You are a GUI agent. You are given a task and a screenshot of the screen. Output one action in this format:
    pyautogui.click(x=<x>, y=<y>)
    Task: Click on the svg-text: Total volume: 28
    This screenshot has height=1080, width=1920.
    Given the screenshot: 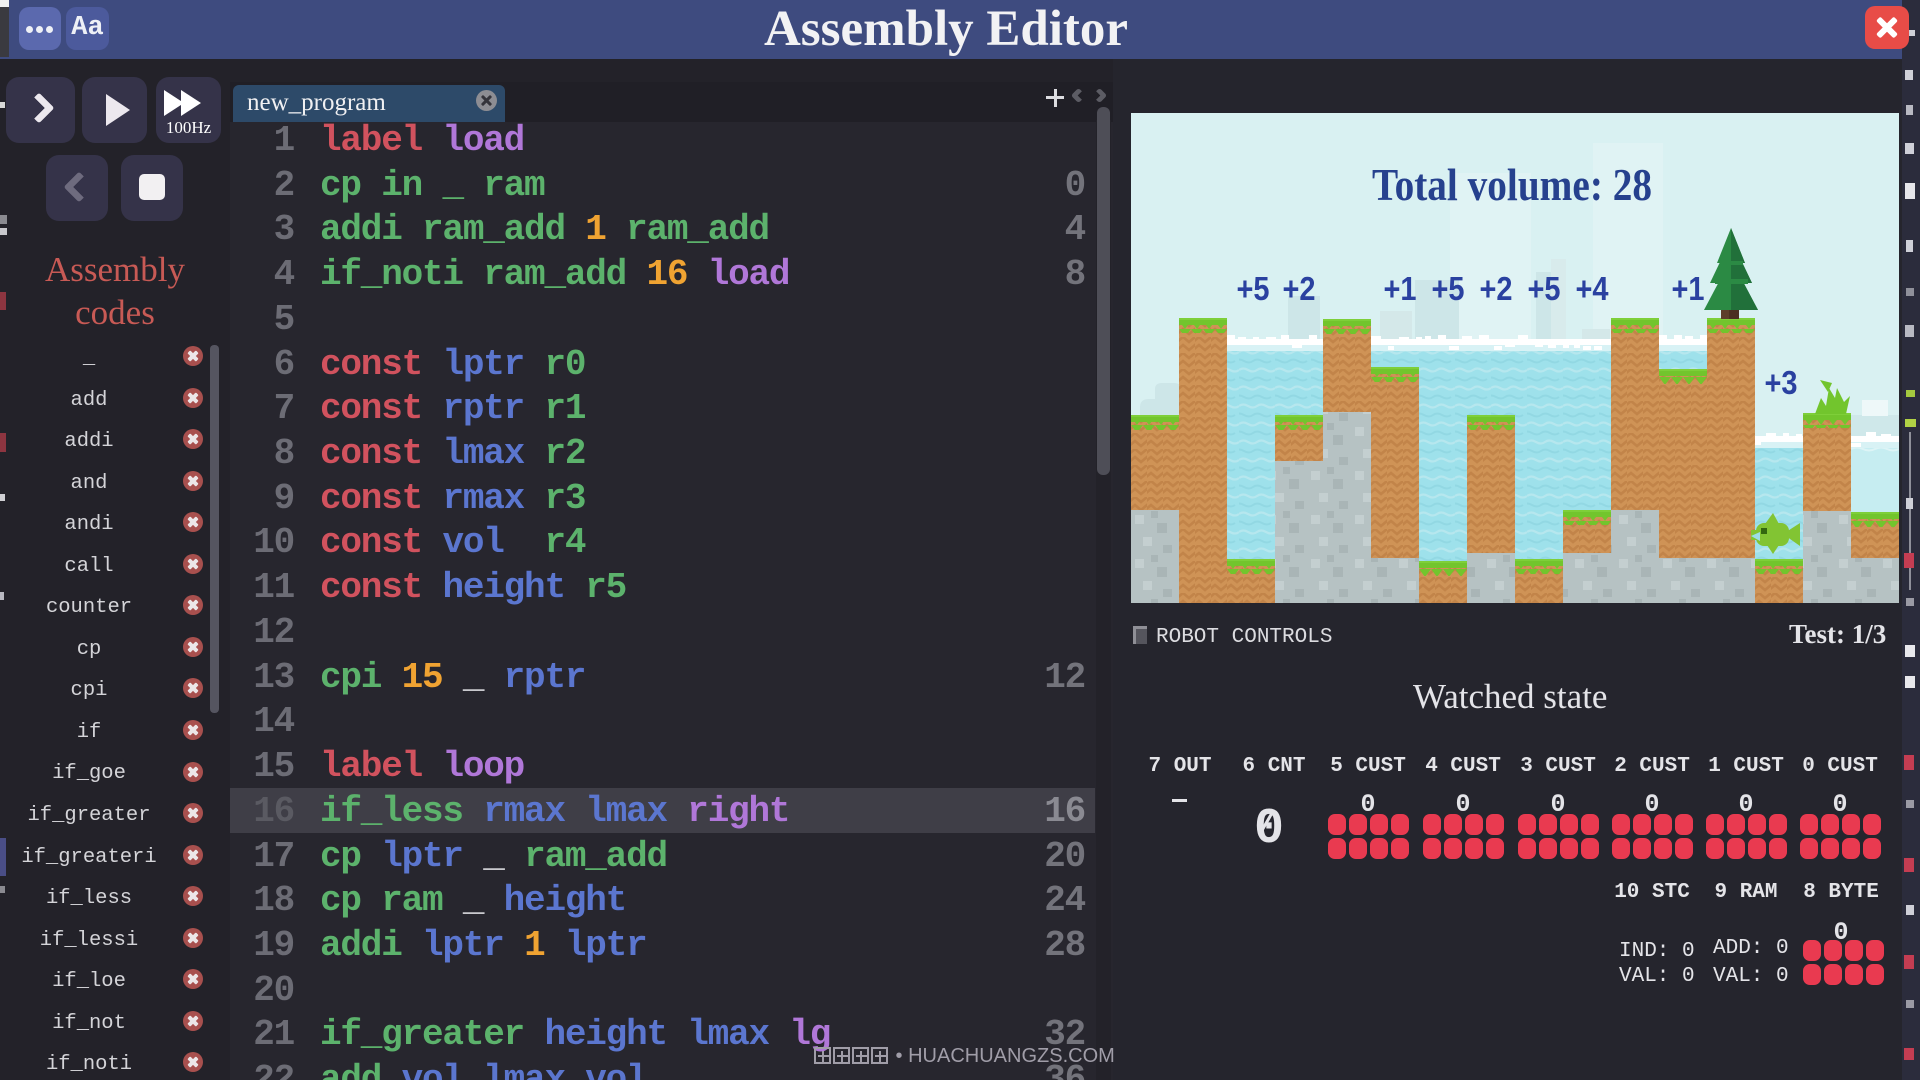 What is the action you would take?
    pyautogui.click(x=1512, y=184)
    